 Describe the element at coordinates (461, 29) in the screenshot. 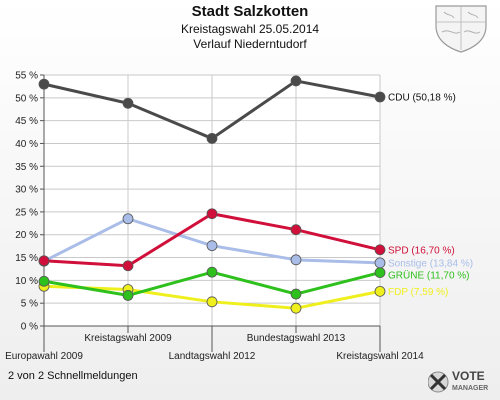

I see `coat-of-arms-icon` at that location.